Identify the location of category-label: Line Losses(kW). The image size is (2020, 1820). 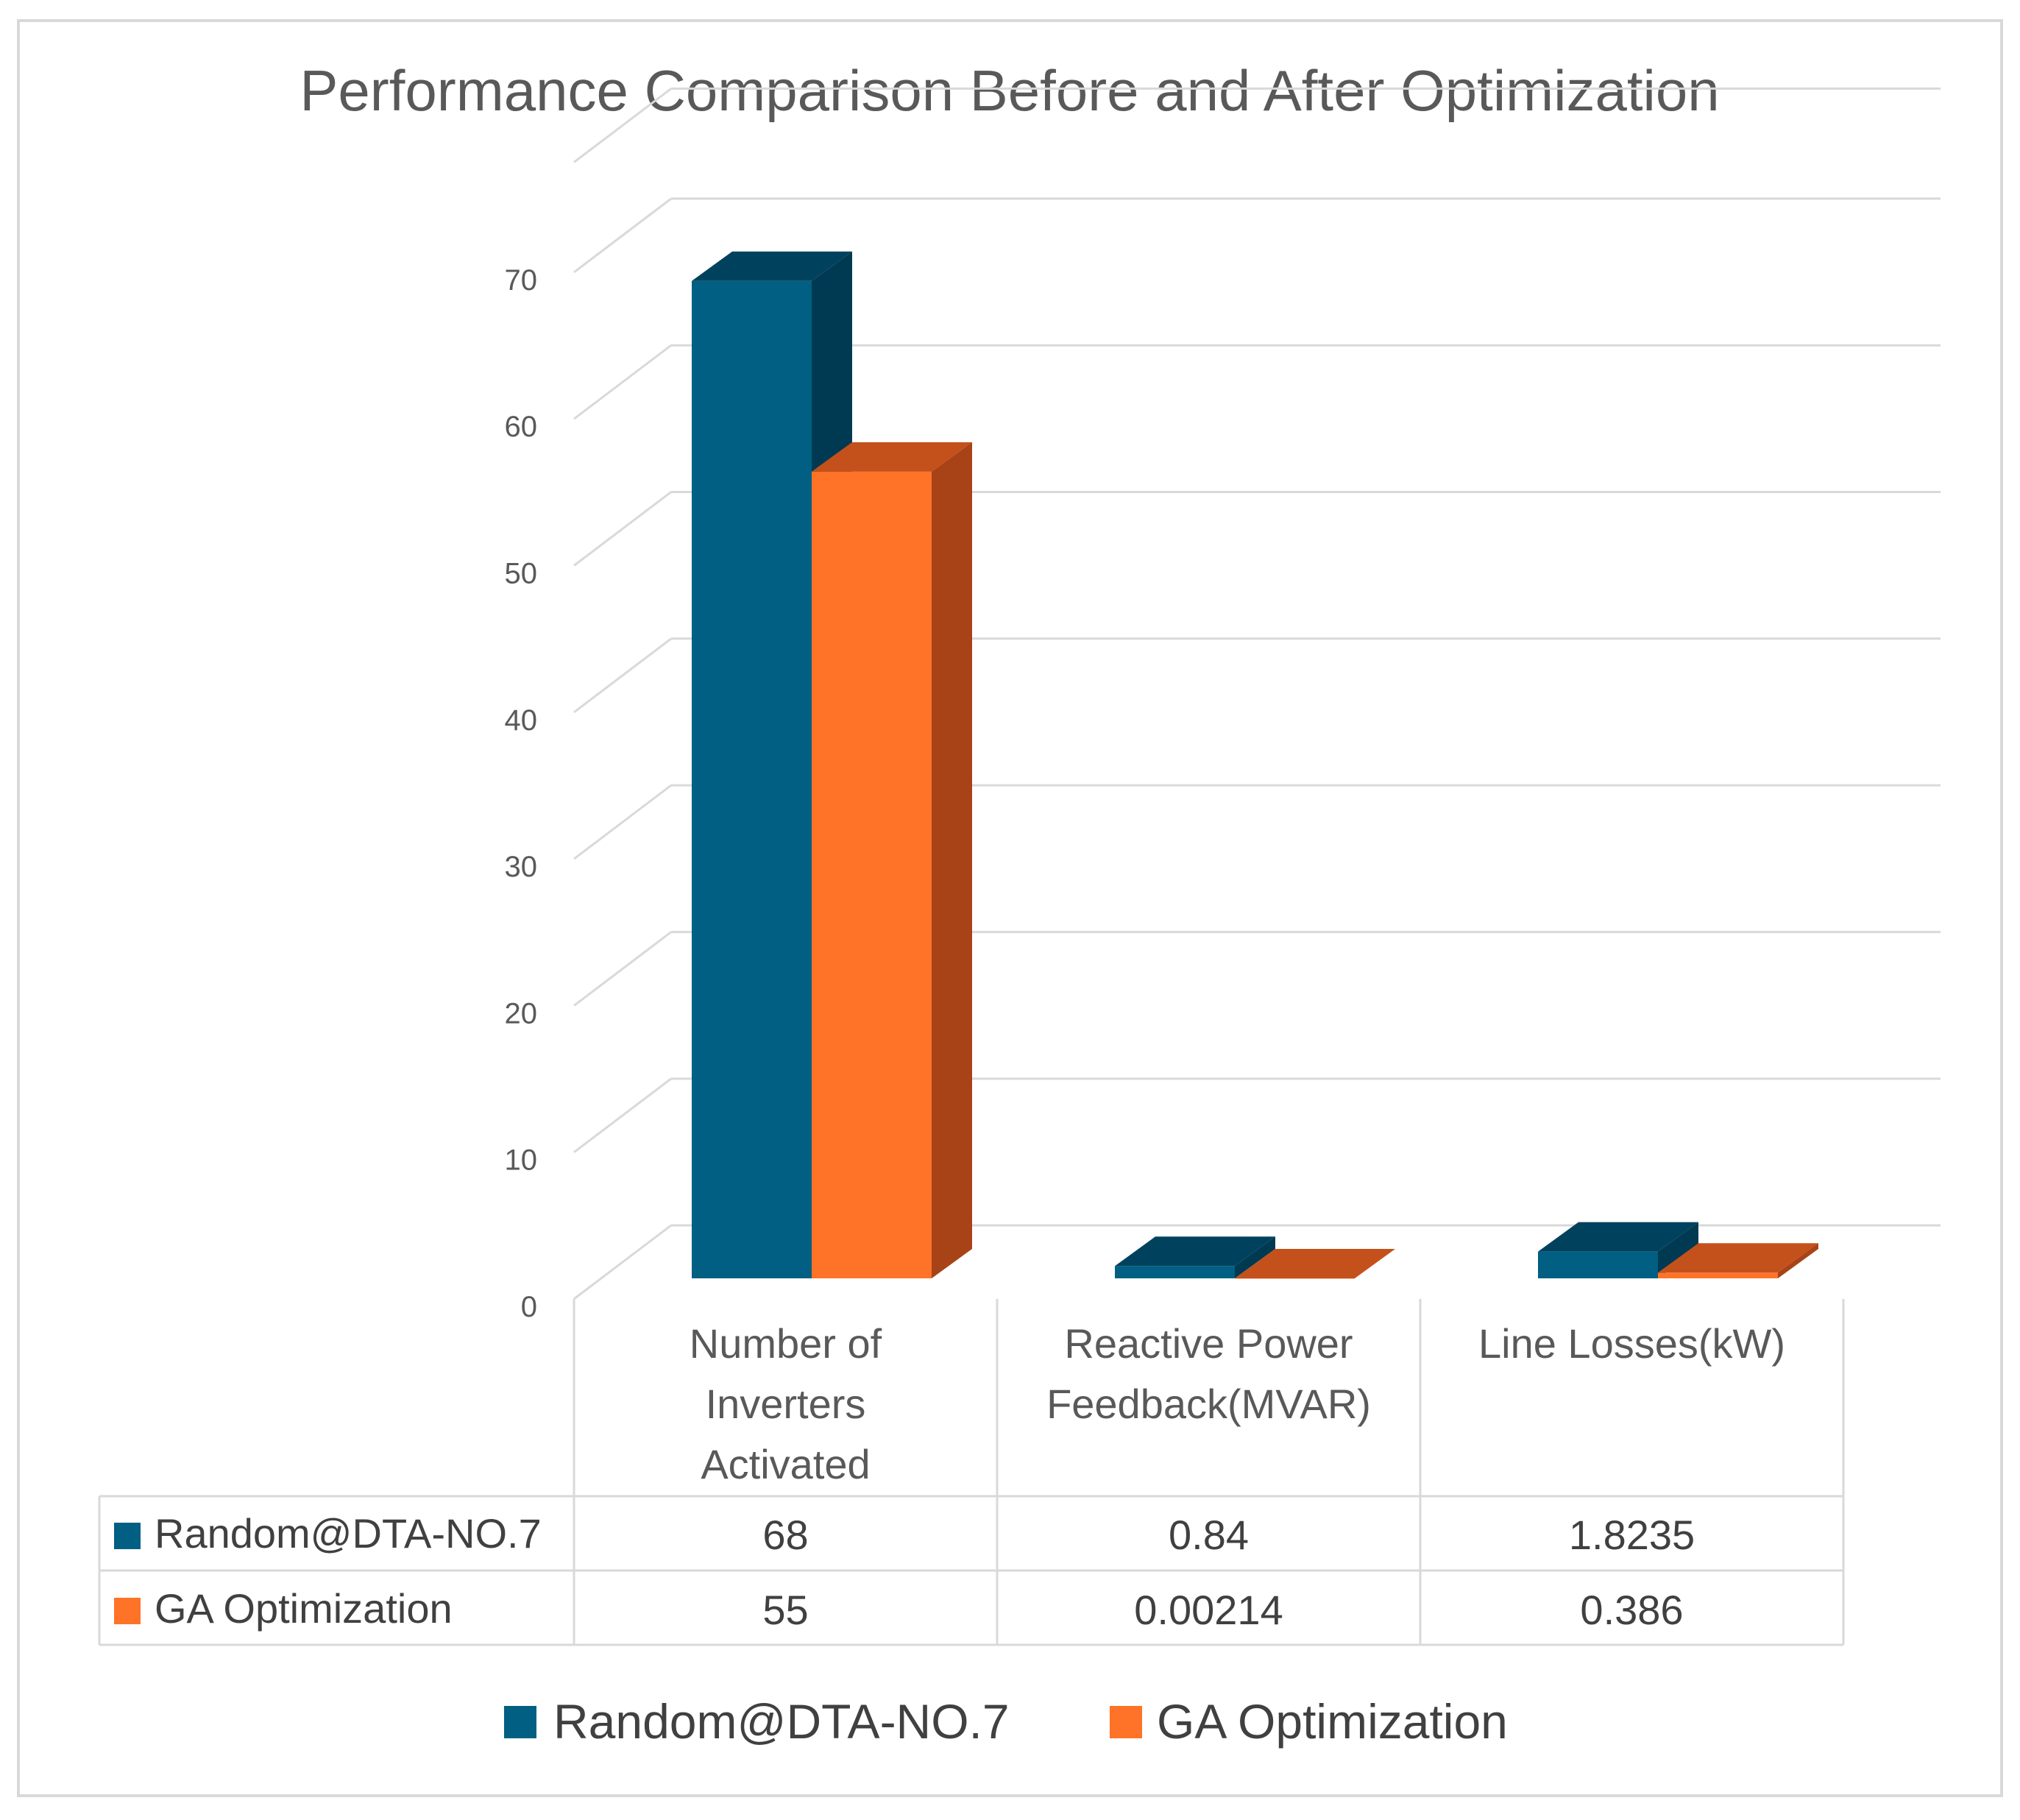
(1632, 1343).